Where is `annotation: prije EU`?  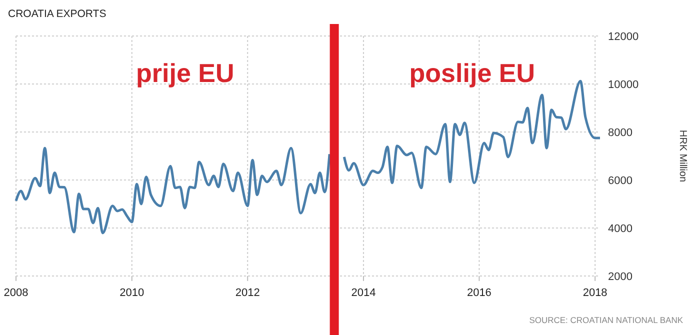 annotation: prije EU is located at coordinates (185, 73).